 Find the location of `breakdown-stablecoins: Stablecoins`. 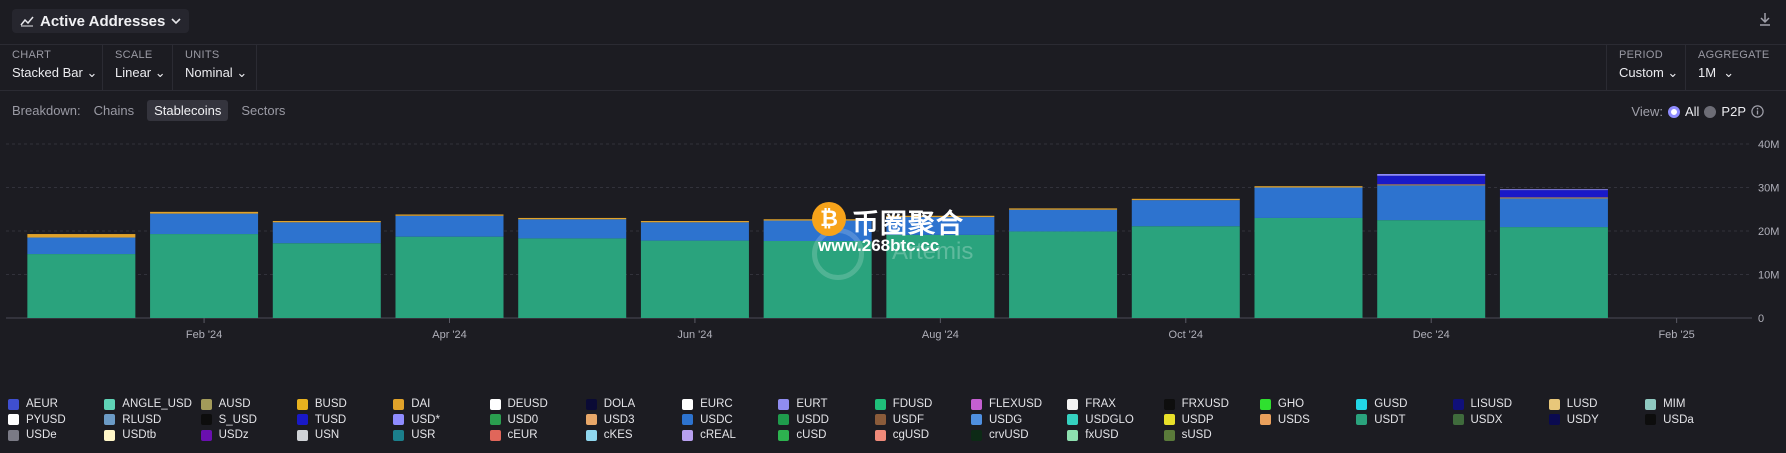

breakdown-stablecoins: Stablecoins is located at coordinates (188, 110).